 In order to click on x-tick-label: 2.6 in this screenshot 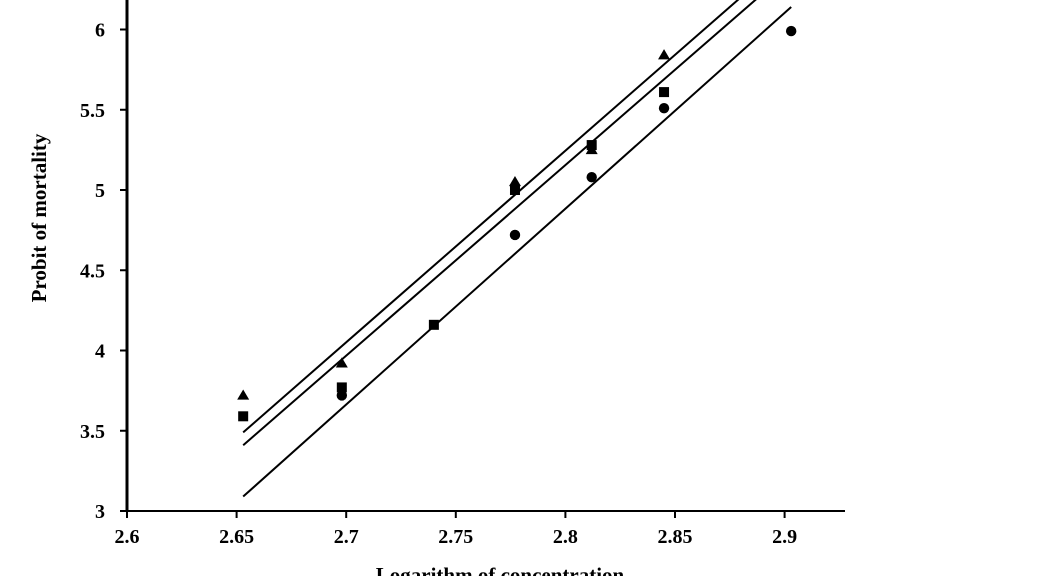, I will do `click(127, 537)`.